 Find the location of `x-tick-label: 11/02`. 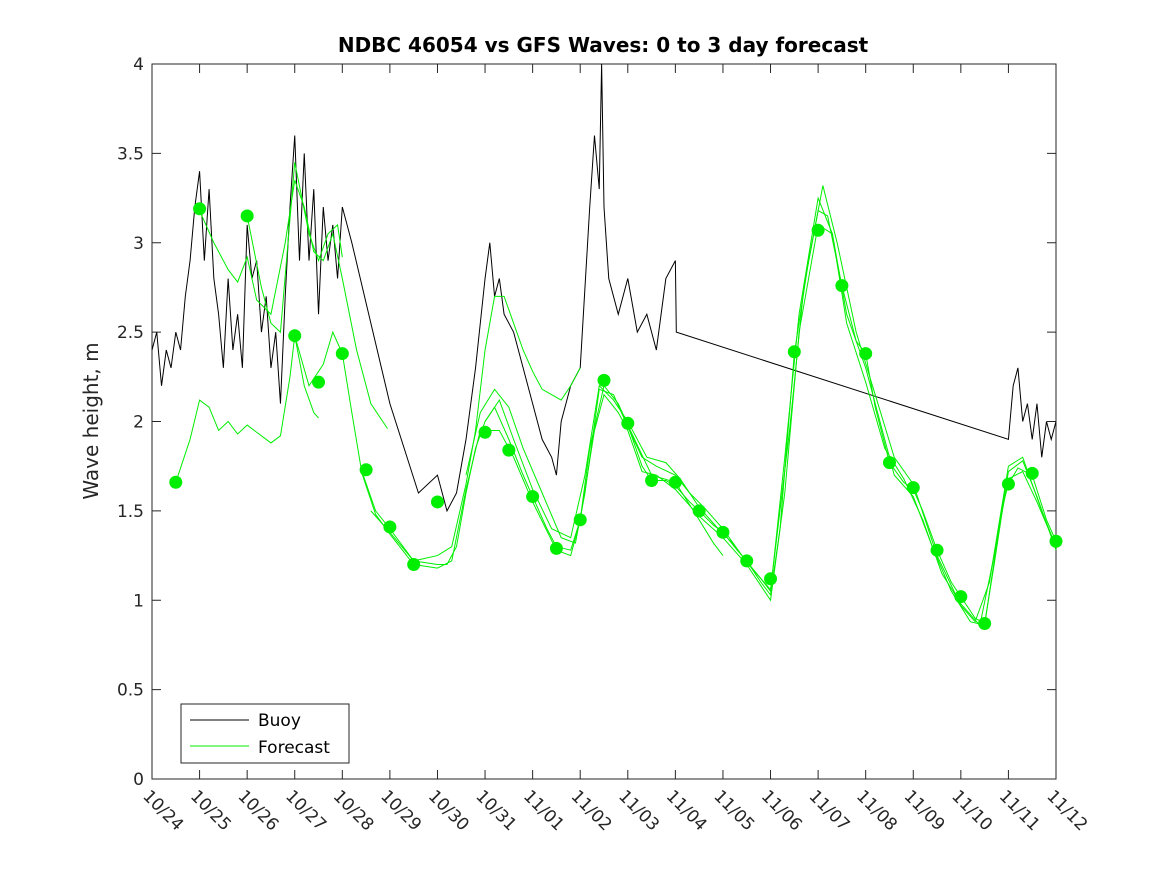

x-tick-label: 11/02 is located at coordinates (591, 810).